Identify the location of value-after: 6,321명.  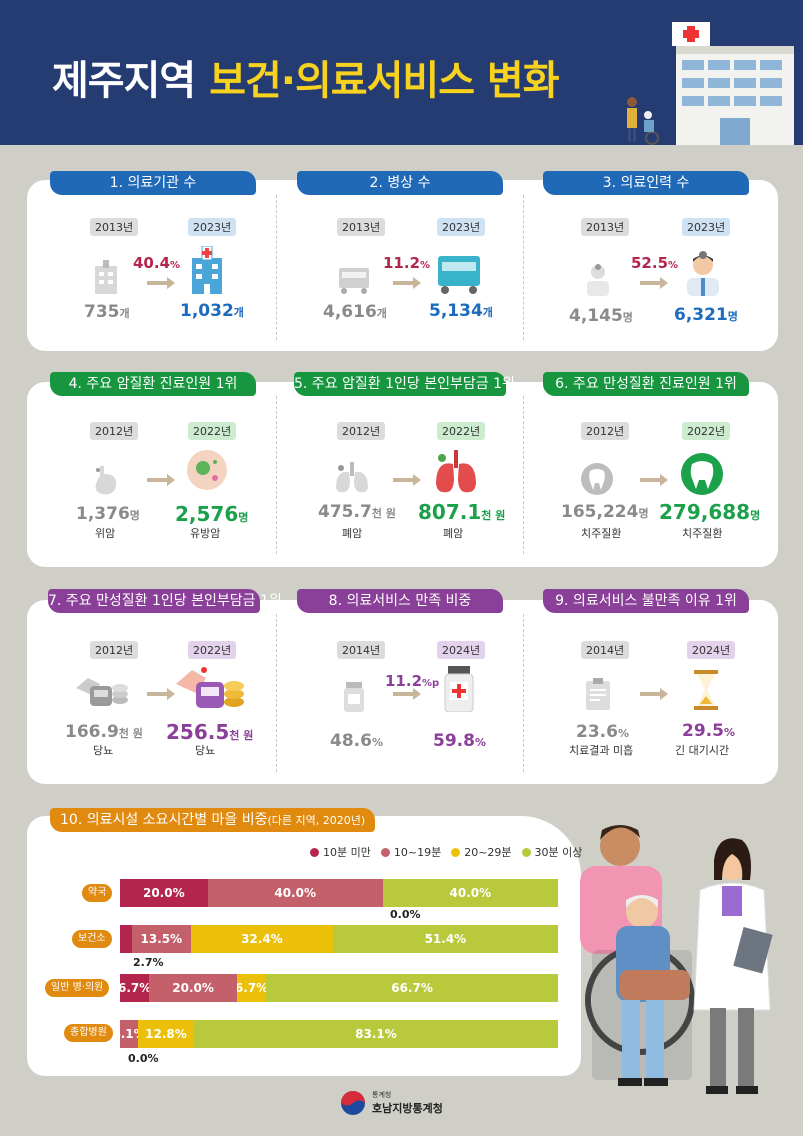
(706, 315).